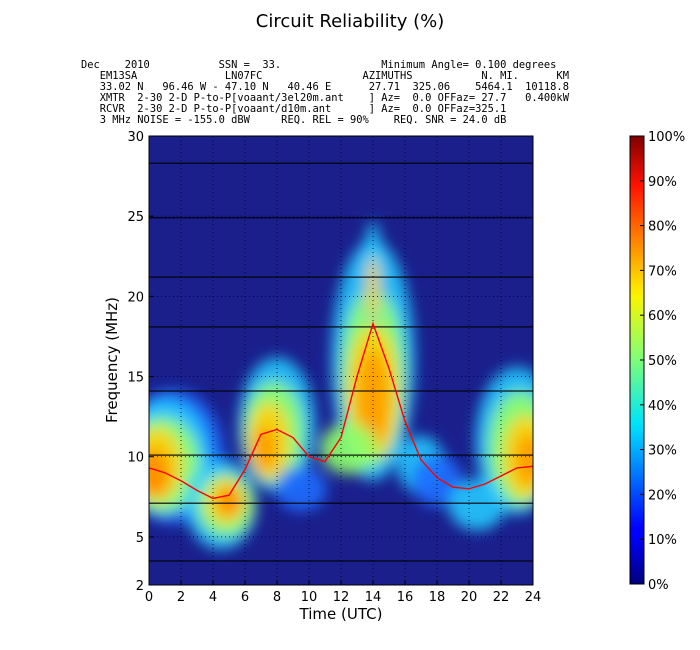 Image resolution: width=700 pixels, height=650 pixels. What do you see at coordinates (245, 597) in the screenshot?
I see `x-tick-label: 6` at bounding box center [245, 597].